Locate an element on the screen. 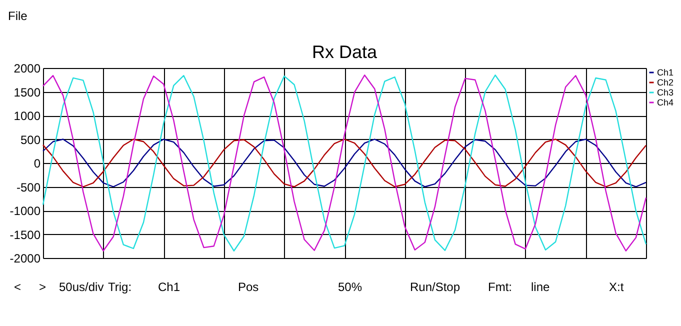  y-tick-label: 2000 is located at coordinates (27, 69).